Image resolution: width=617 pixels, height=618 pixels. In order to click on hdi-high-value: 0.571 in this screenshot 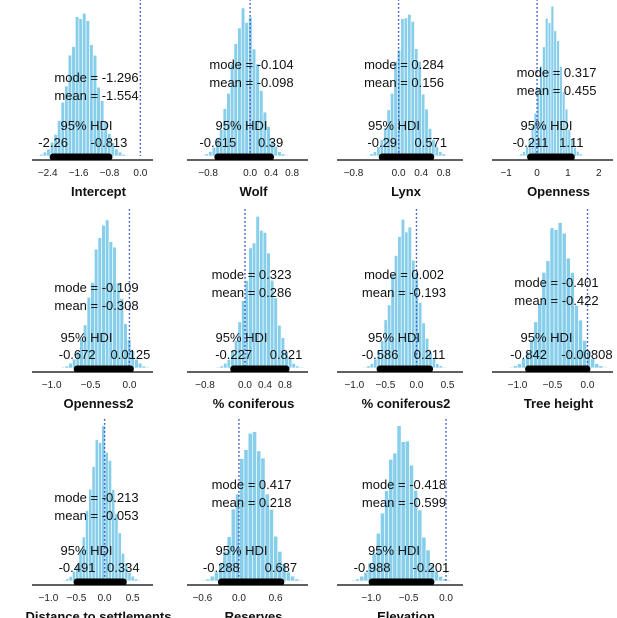, I will do `click(431, 142)`.